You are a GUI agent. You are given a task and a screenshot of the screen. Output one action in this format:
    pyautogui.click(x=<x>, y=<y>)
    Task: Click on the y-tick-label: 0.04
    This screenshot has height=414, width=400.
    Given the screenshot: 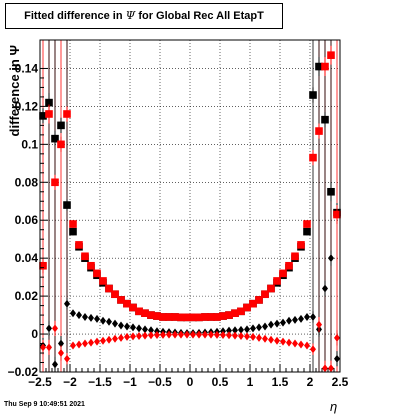 What is the action you would take?
    pyautogui.click(x=27, y=258)
    